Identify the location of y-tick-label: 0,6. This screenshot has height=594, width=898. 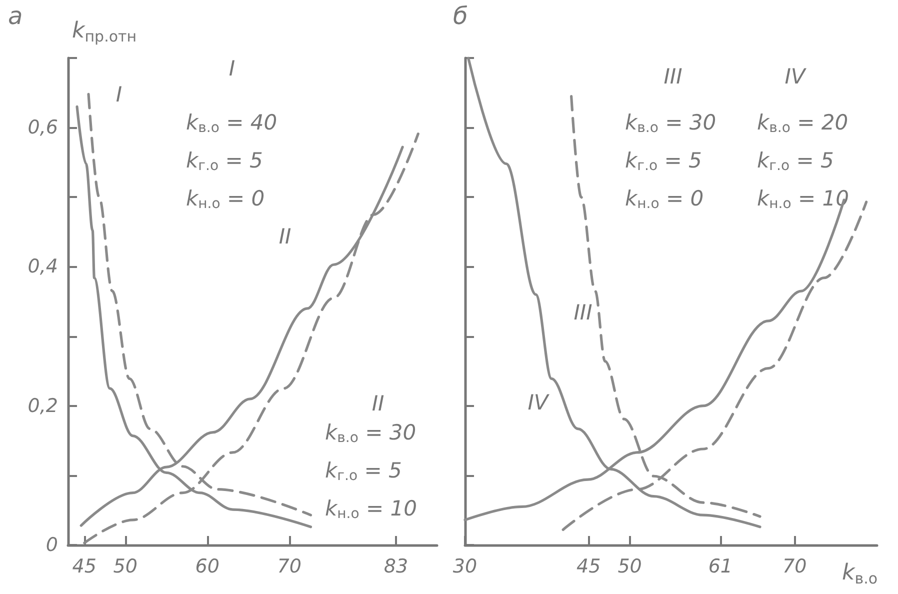
(43, 127).